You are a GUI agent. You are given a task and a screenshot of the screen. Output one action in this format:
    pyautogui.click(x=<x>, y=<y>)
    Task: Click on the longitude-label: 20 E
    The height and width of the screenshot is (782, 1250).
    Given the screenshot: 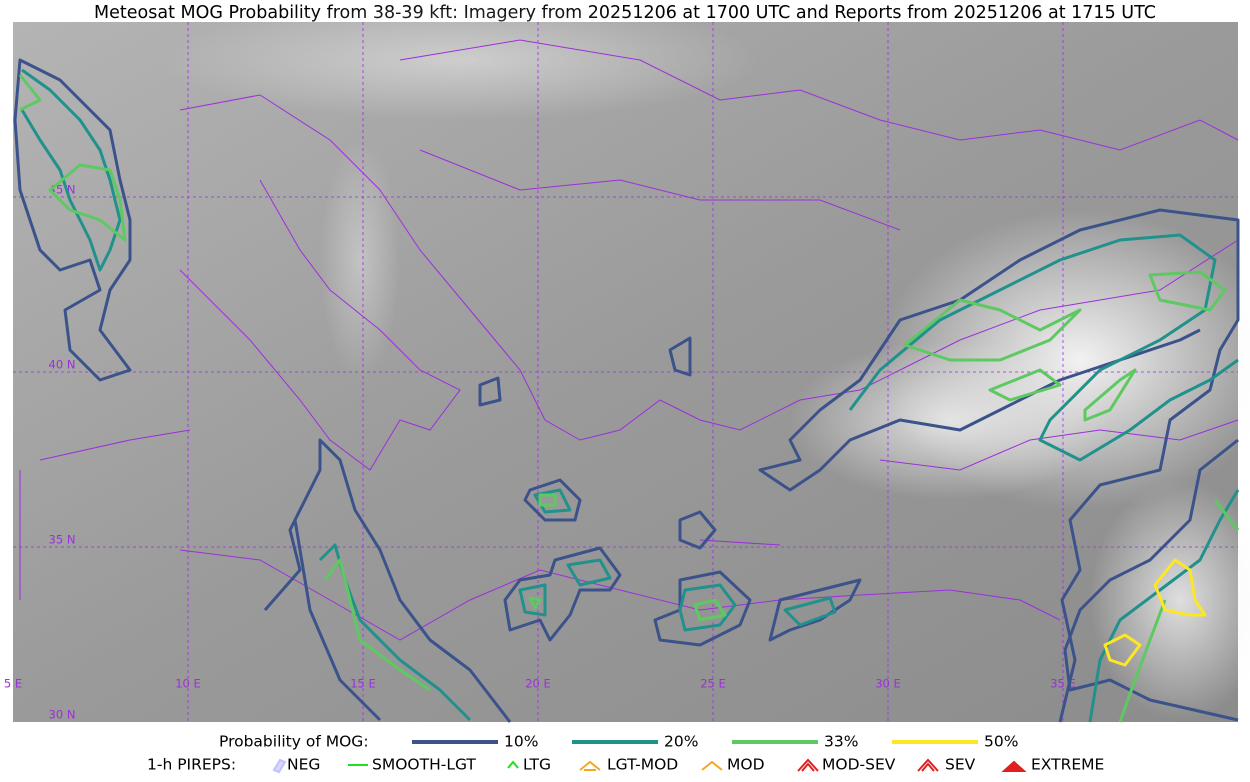 What is the action you would take?
    pyautogui.click(x=538, y=684)
    